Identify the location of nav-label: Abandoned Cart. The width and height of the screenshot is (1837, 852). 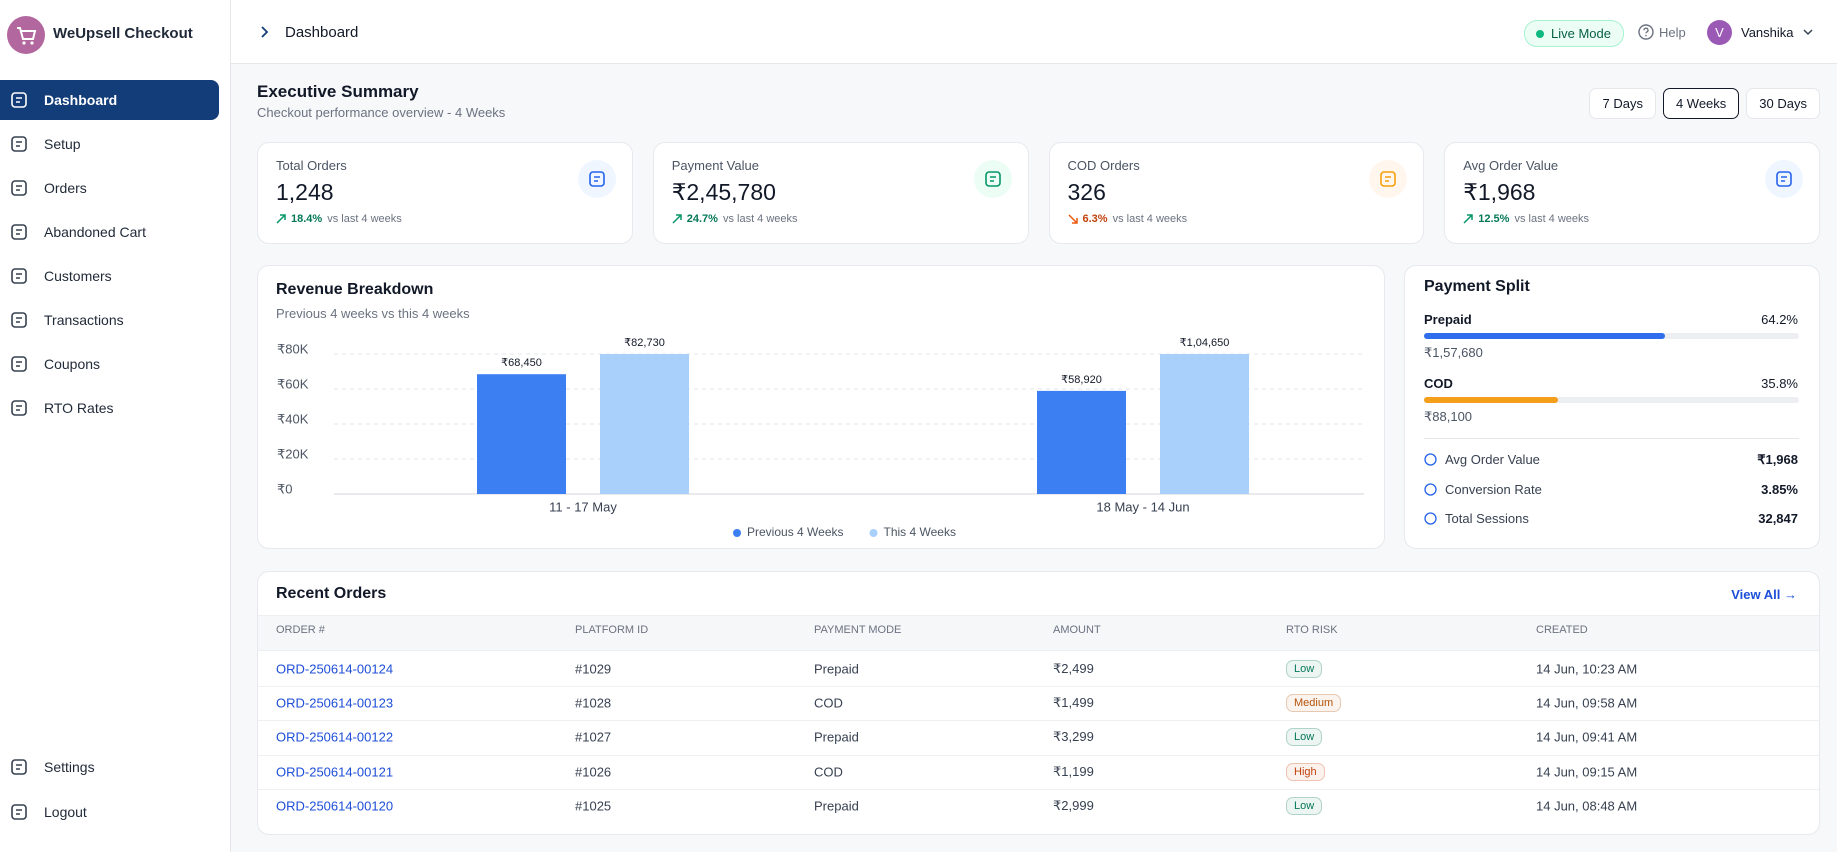
(95, 232).